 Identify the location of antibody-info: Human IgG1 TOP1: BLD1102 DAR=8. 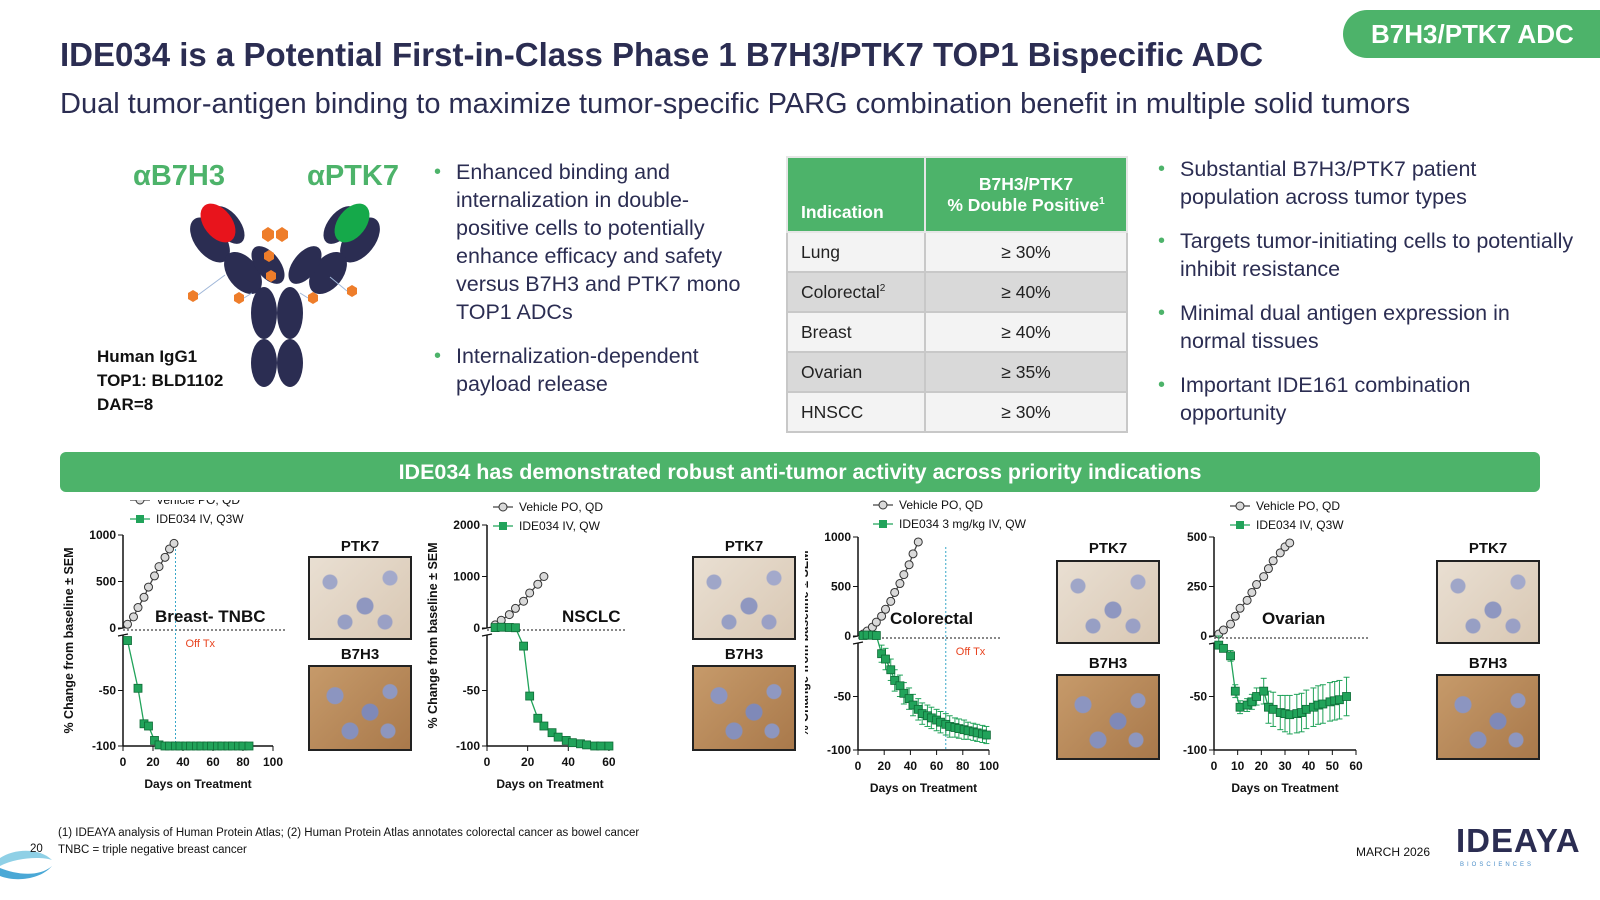
(160, 381).